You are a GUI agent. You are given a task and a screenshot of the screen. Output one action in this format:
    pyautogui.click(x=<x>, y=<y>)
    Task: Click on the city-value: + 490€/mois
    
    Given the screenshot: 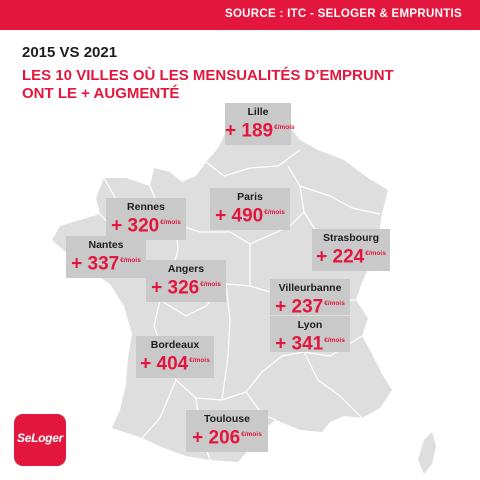 What is the action you would take?
    pyautogui.click(x=250, y=216)
    